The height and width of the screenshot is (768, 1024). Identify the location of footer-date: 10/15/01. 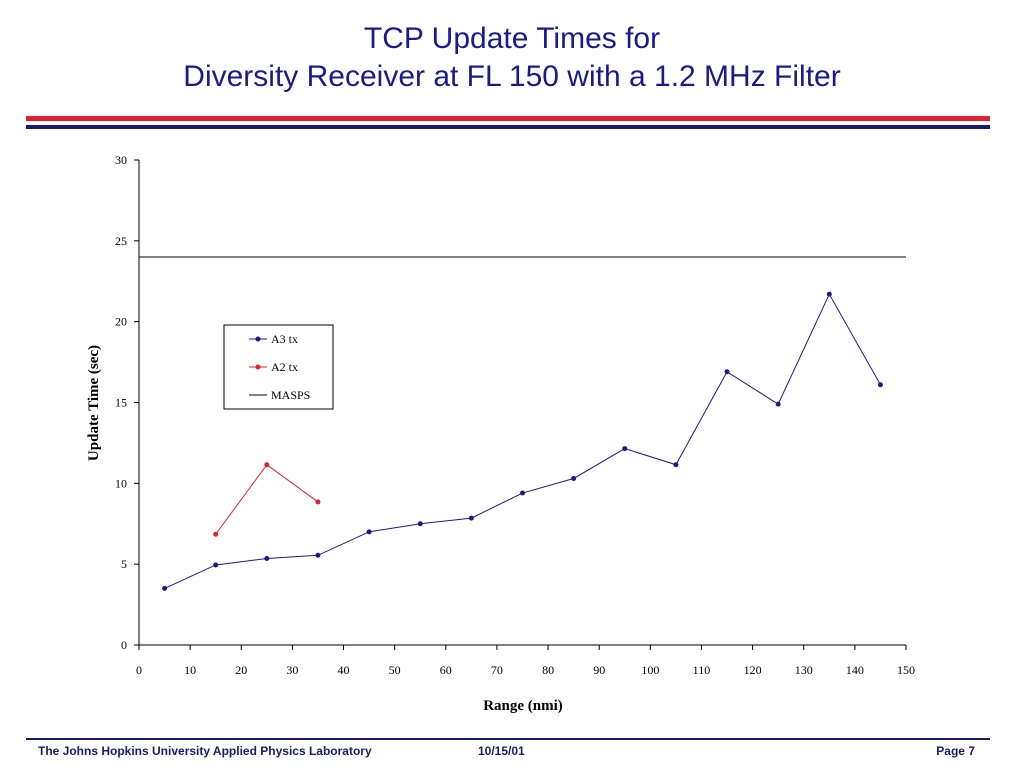
(501, 751).